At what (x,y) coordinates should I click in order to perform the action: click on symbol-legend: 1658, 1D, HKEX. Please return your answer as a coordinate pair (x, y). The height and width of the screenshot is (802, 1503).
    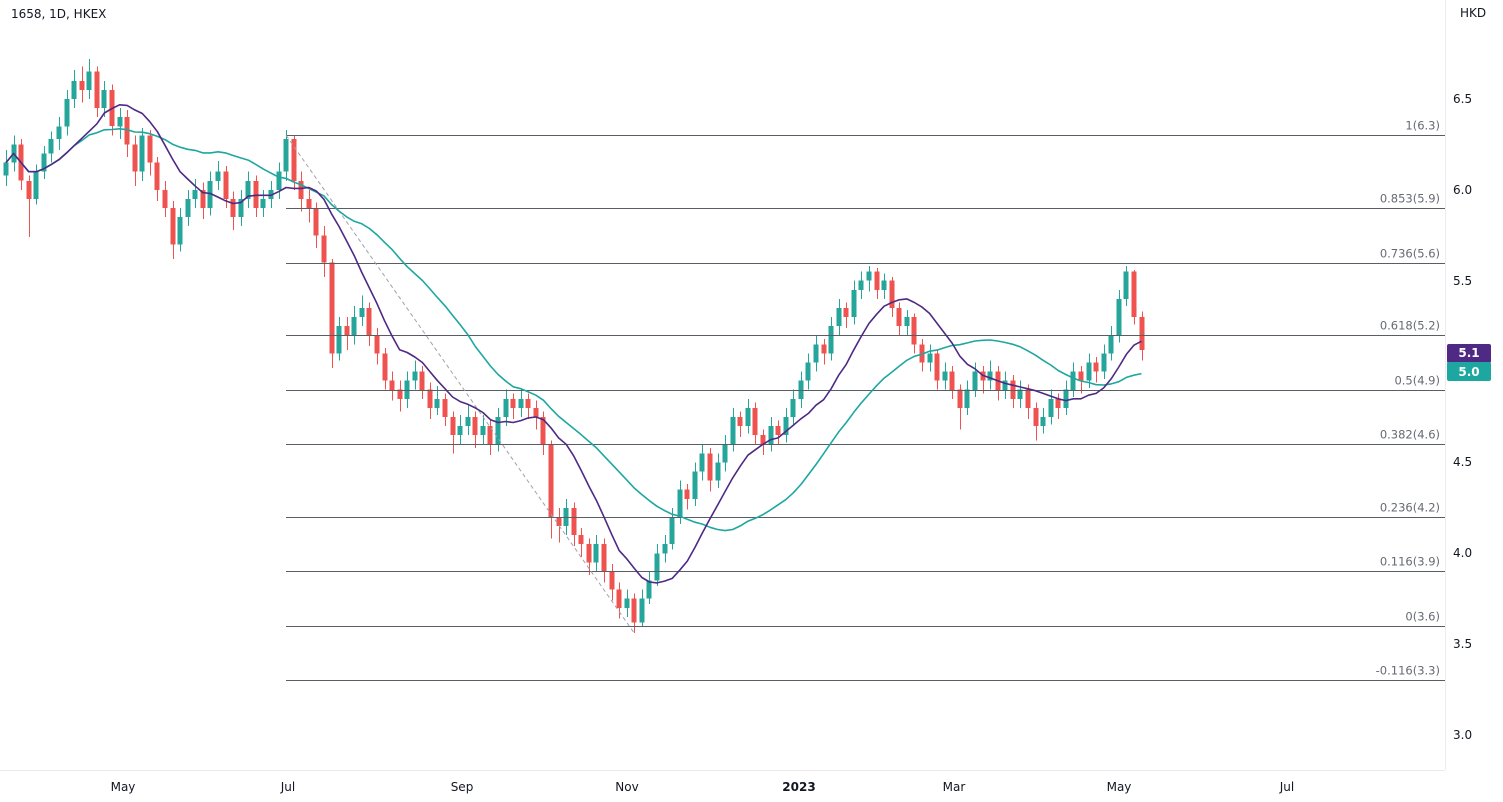
    Looking at the image, I should click on (59, 14).